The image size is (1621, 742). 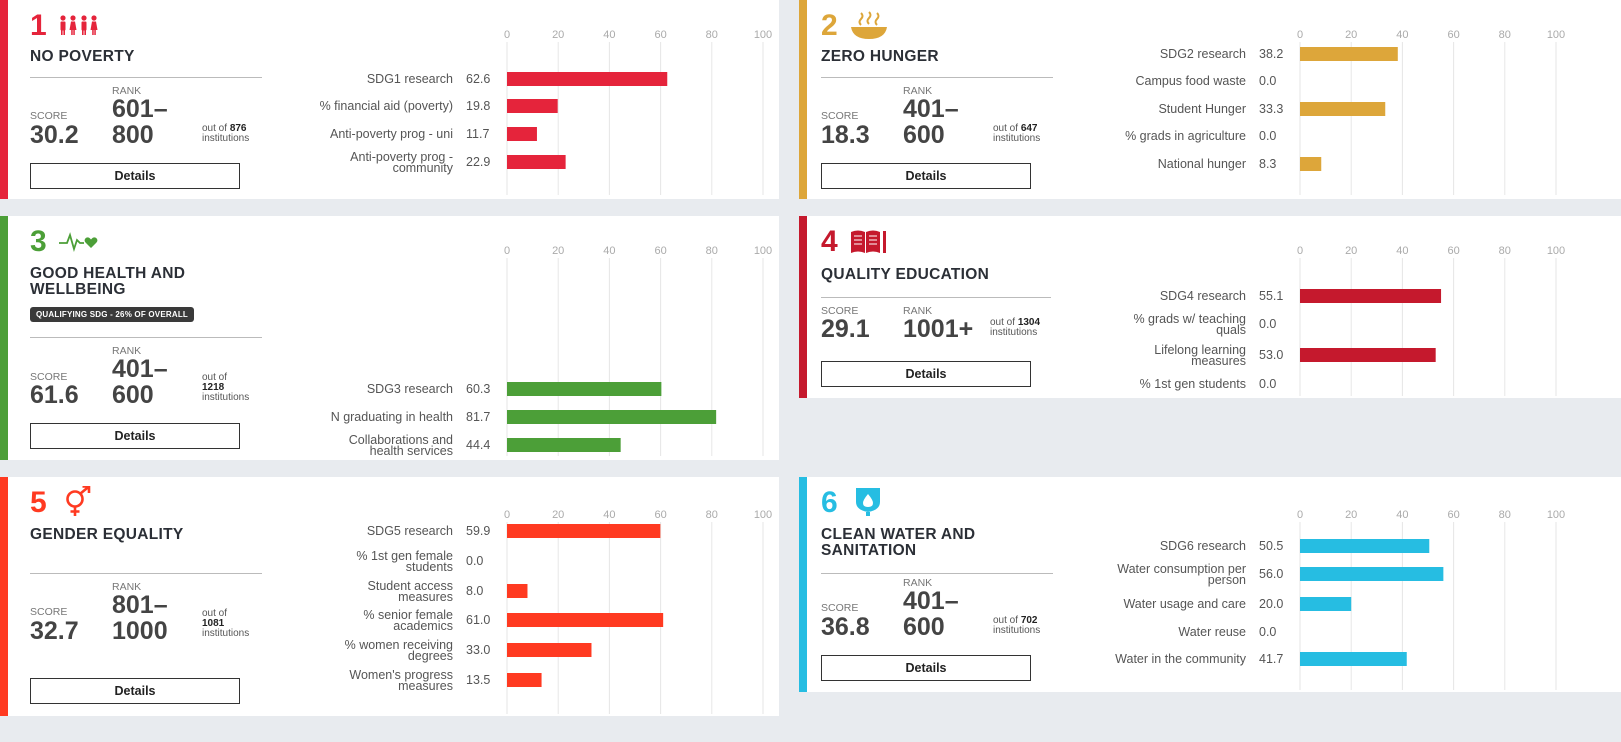 I want to click on category-label: Water in the community, so click(x=1181, y=659).